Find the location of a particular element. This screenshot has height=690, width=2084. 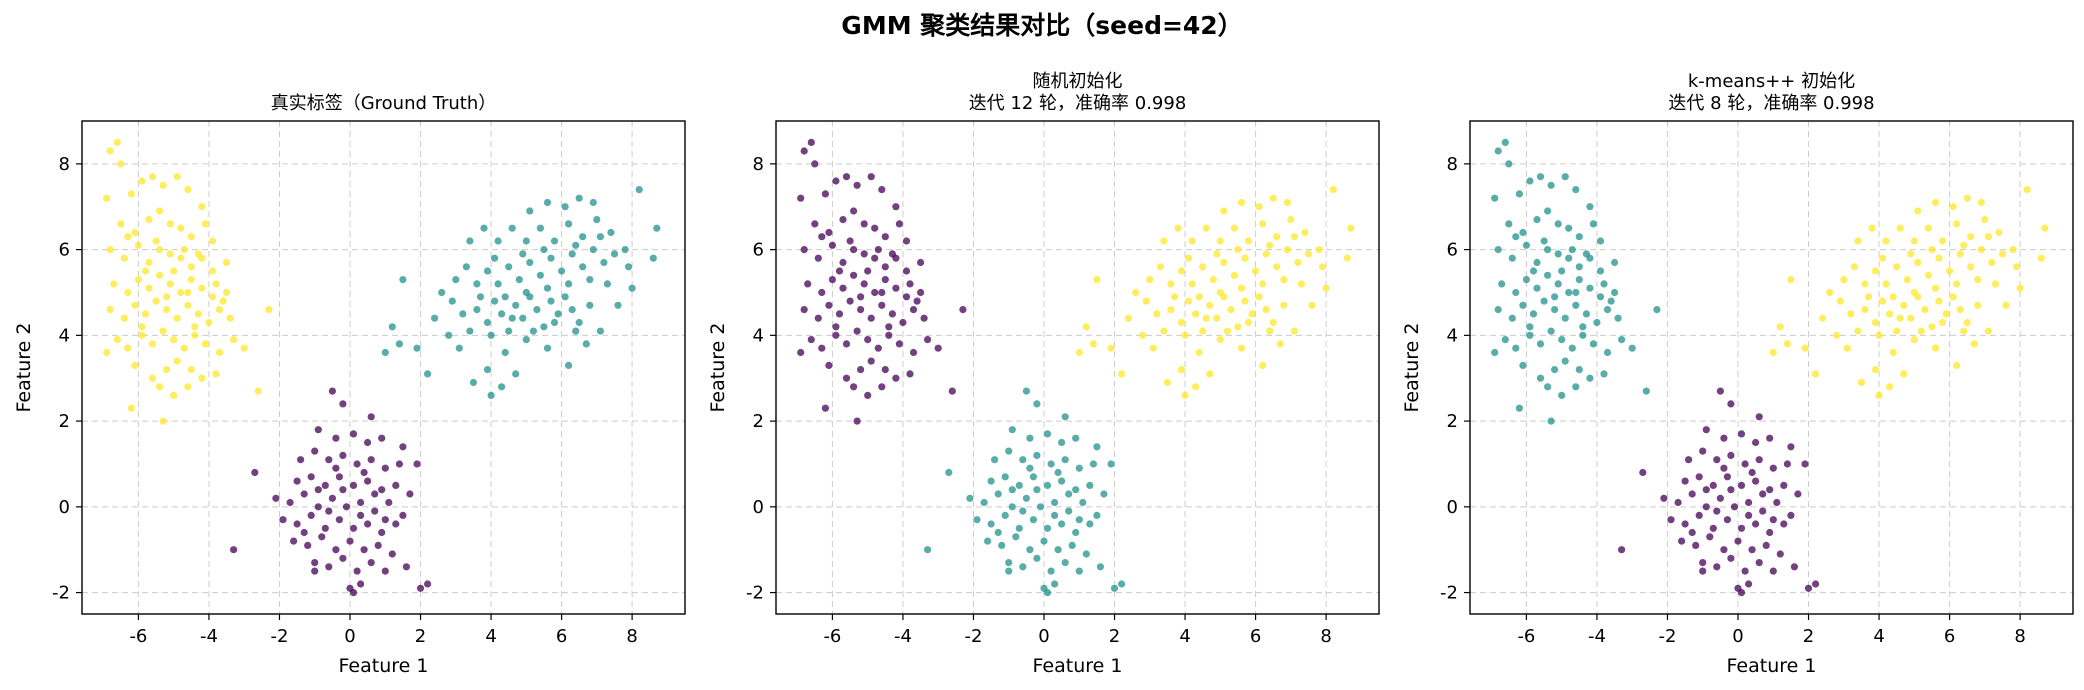

x-tick-label: -2 is located at coordinates (279, 636).